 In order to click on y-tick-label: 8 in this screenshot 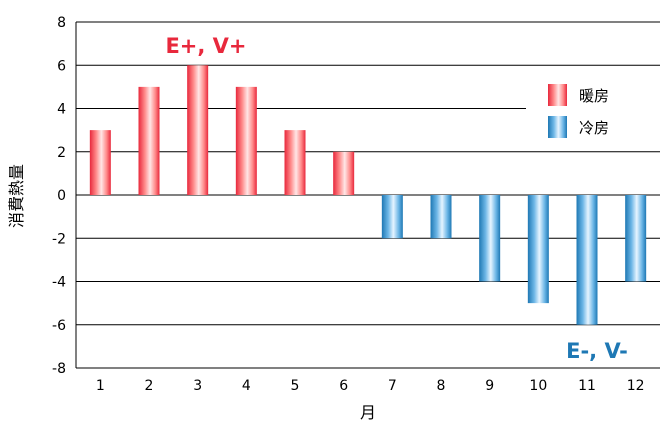, I will do `click(61, 23)`.